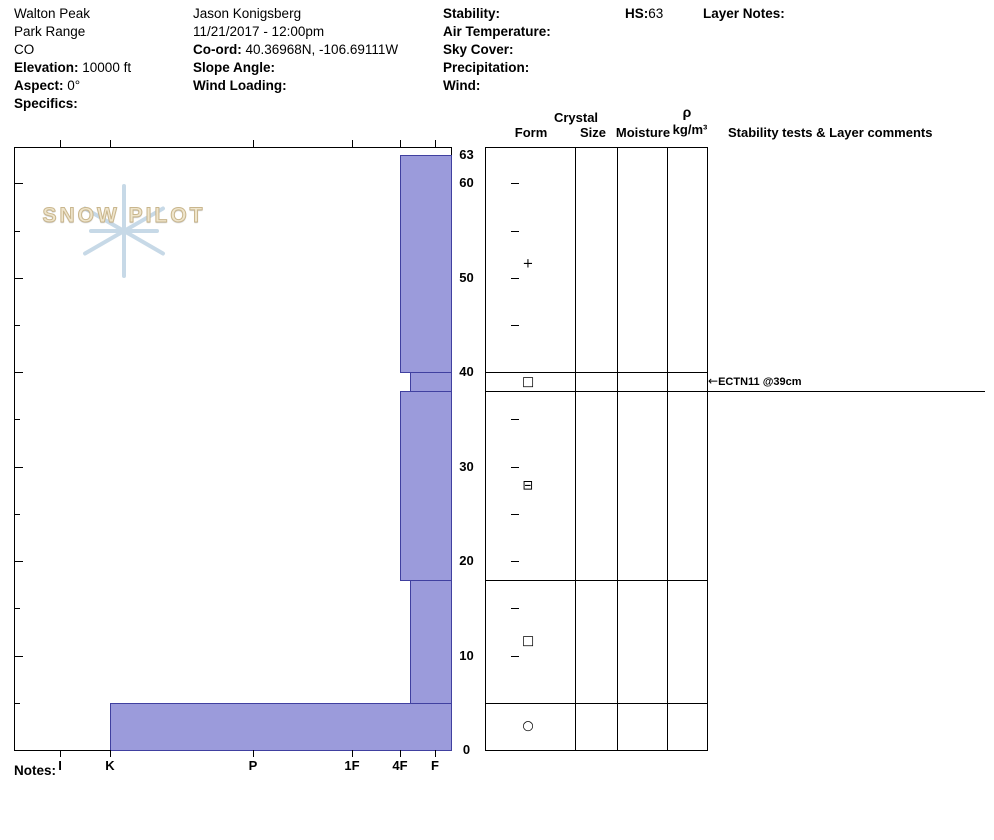 Image resolution: width=994 pixels, height=840 pixels. I want to click on wind-loading-label: Wind Loading:, so click(240, 85).